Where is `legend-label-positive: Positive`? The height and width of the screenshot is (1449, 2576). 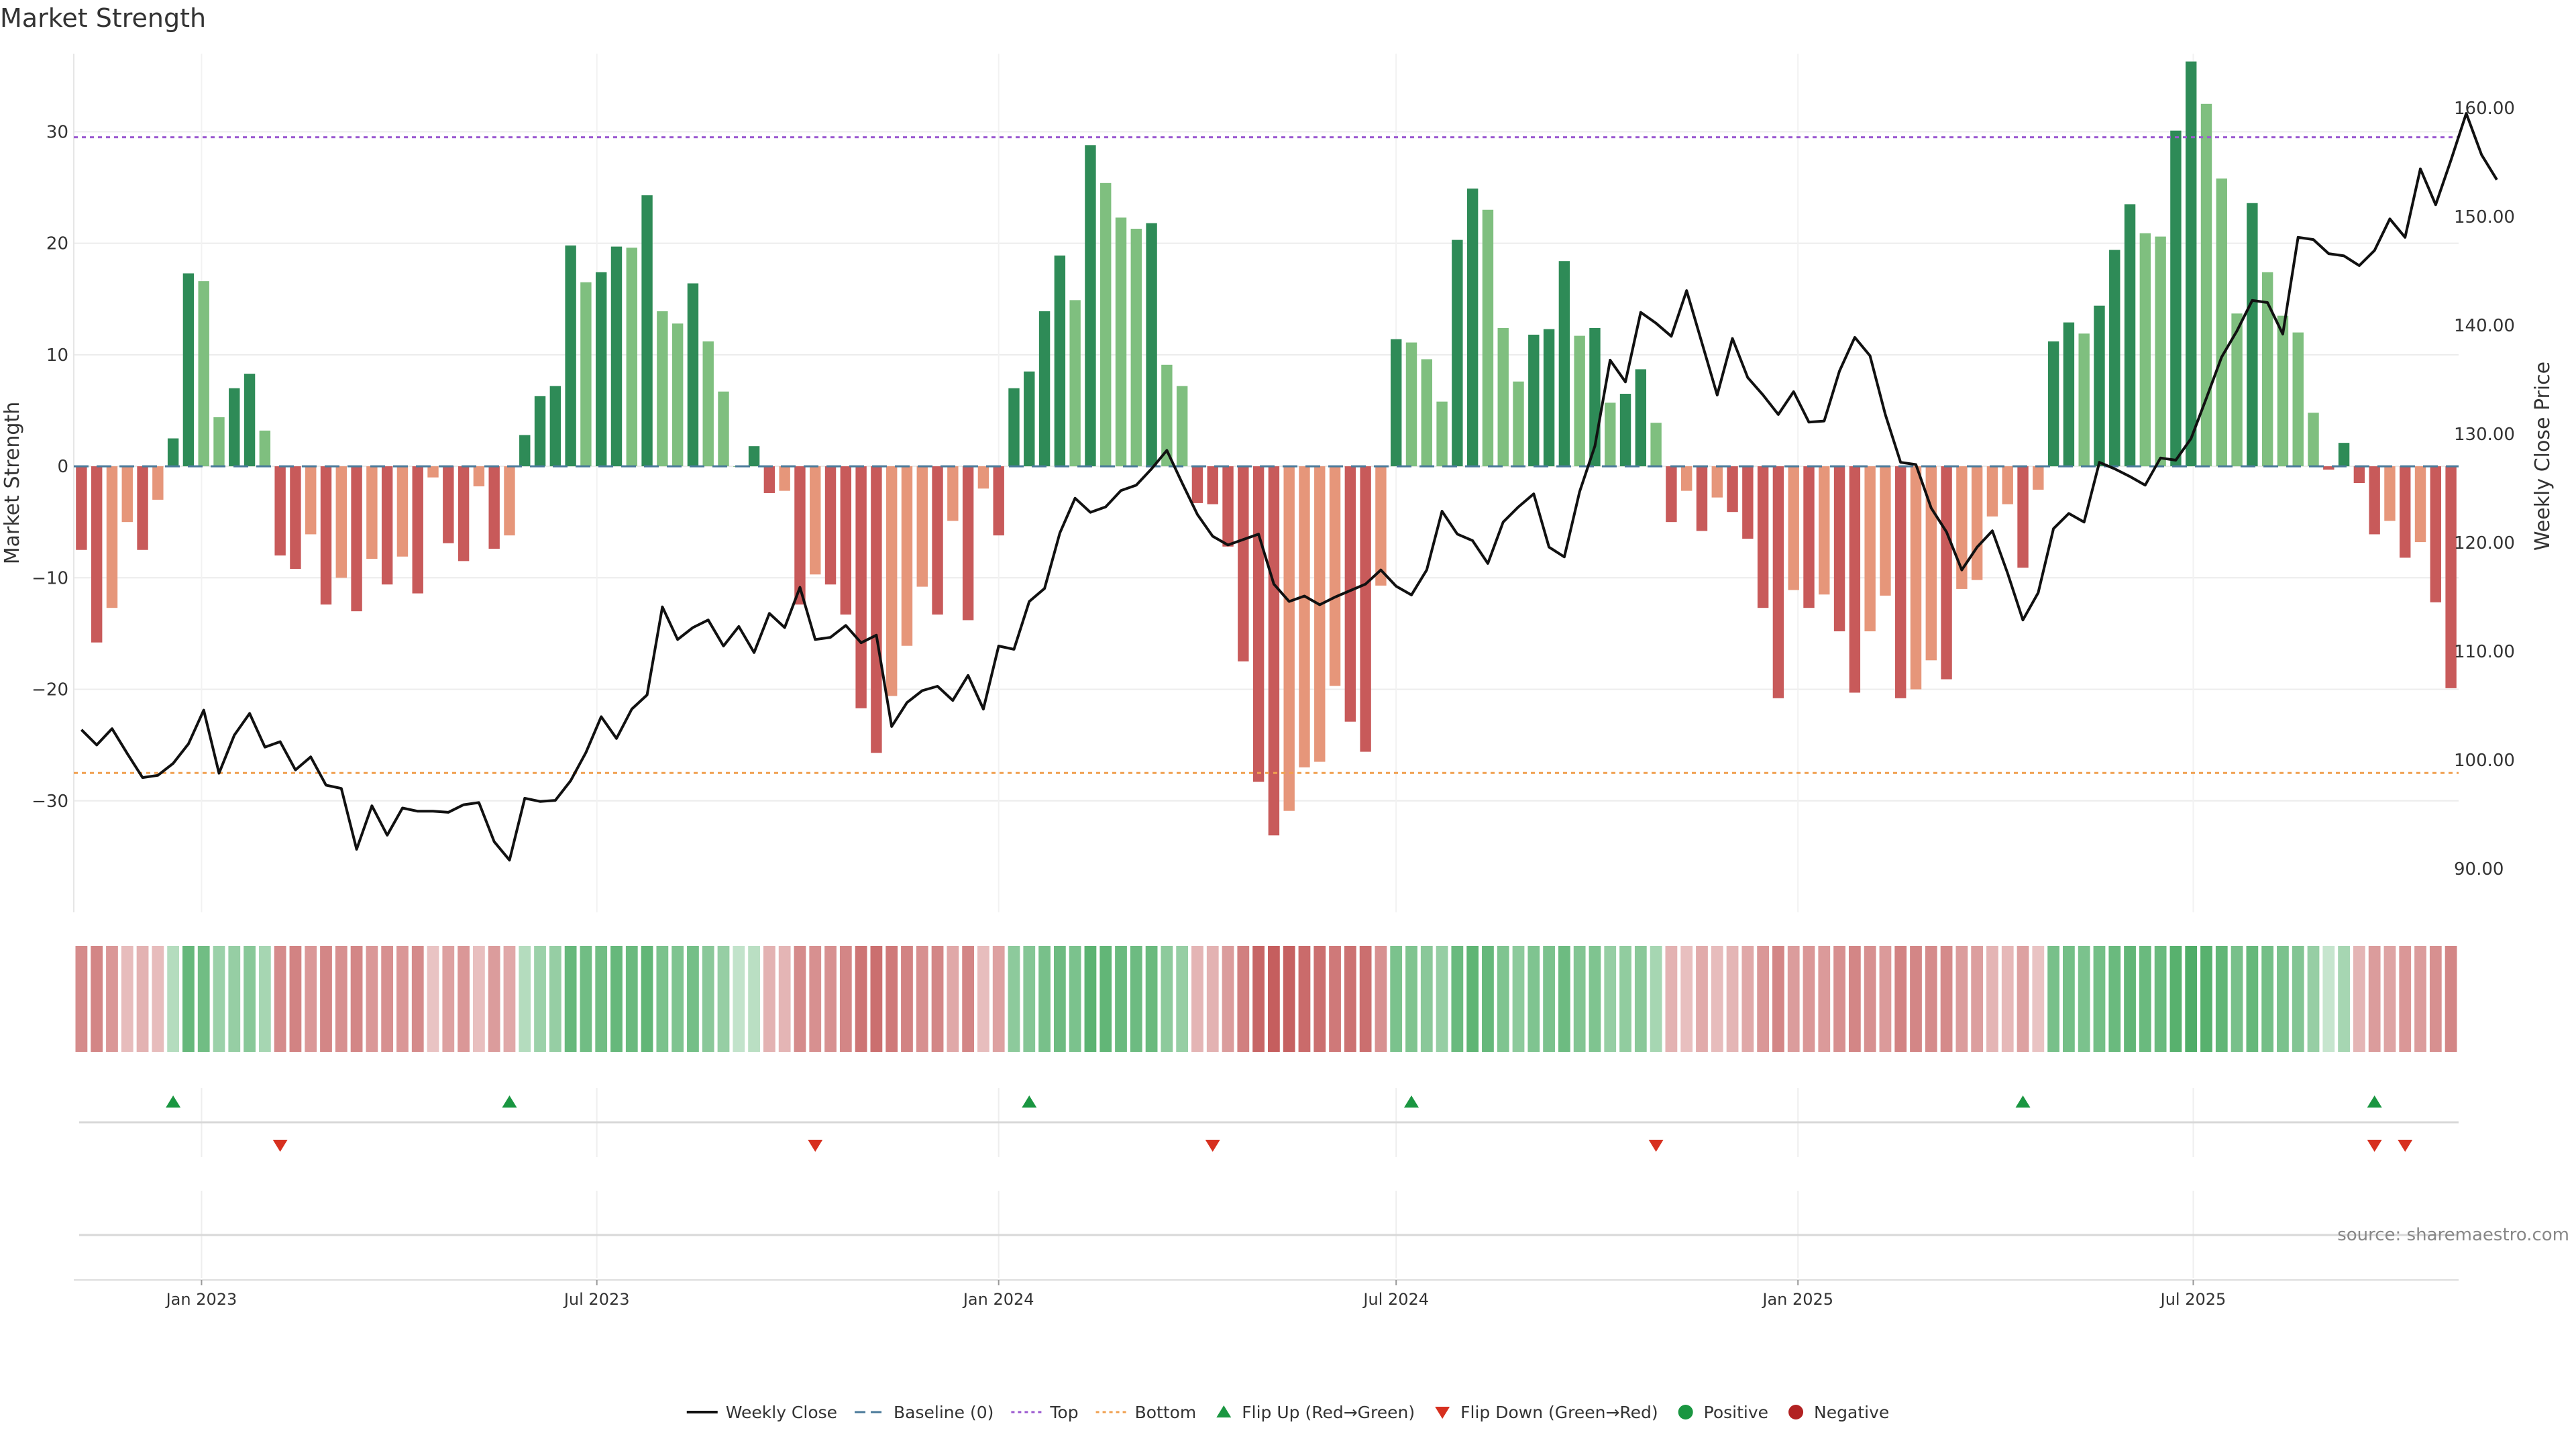
legend-label-positive: Positive is located at coordinates (1736, 1412).